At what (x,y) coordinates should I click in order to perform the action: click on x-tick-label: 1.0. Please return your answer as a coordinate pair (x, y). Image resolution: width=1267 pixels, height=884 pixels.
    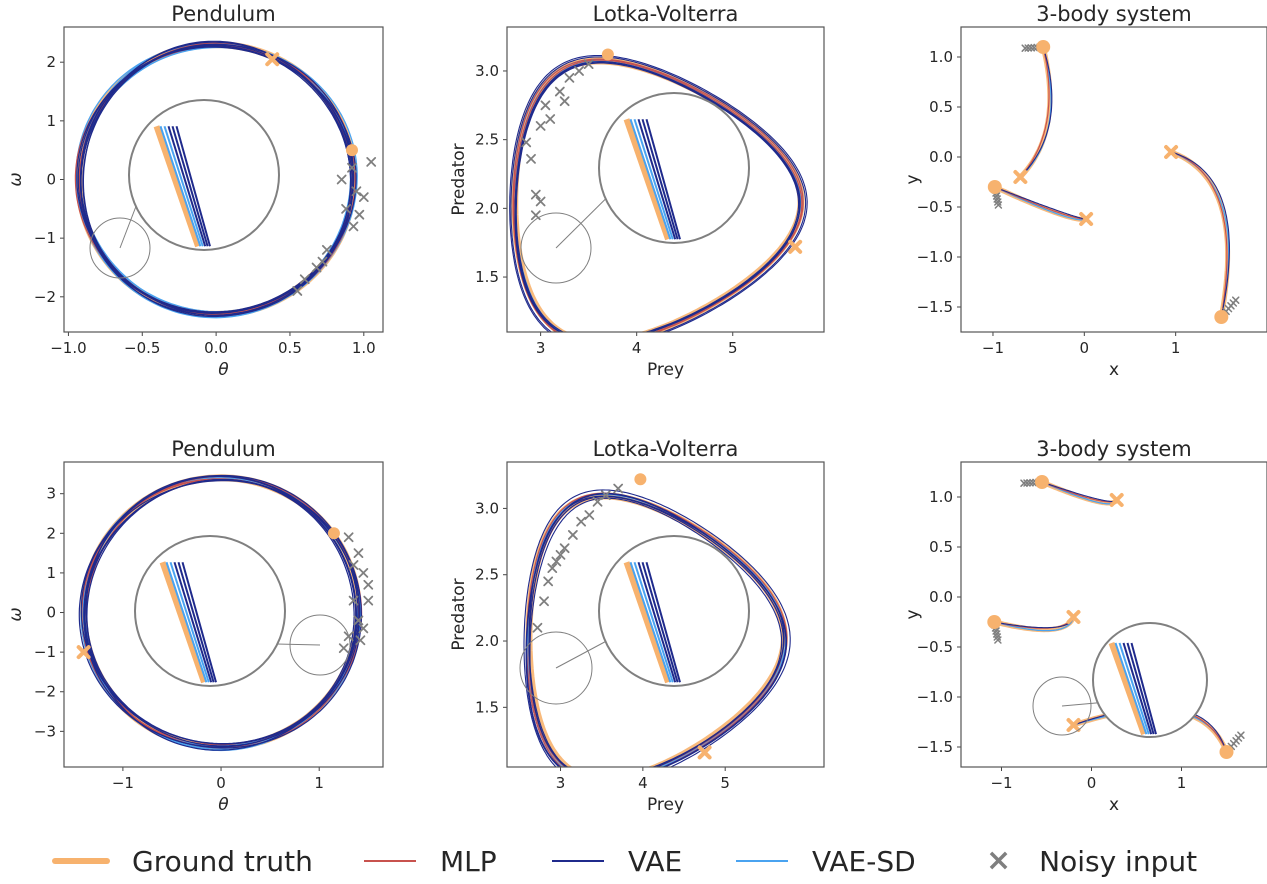
    Looking at the image, I should click on (364, 348).